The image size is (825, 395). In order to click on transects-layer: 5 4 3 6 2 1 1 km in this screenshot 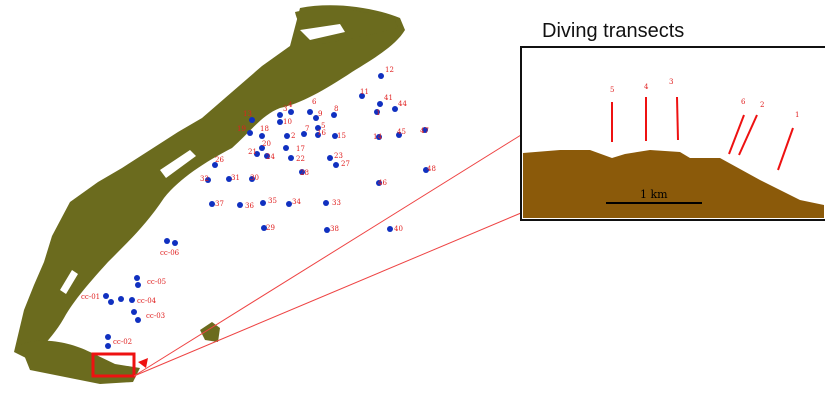, I will do `click(704, 139)`.